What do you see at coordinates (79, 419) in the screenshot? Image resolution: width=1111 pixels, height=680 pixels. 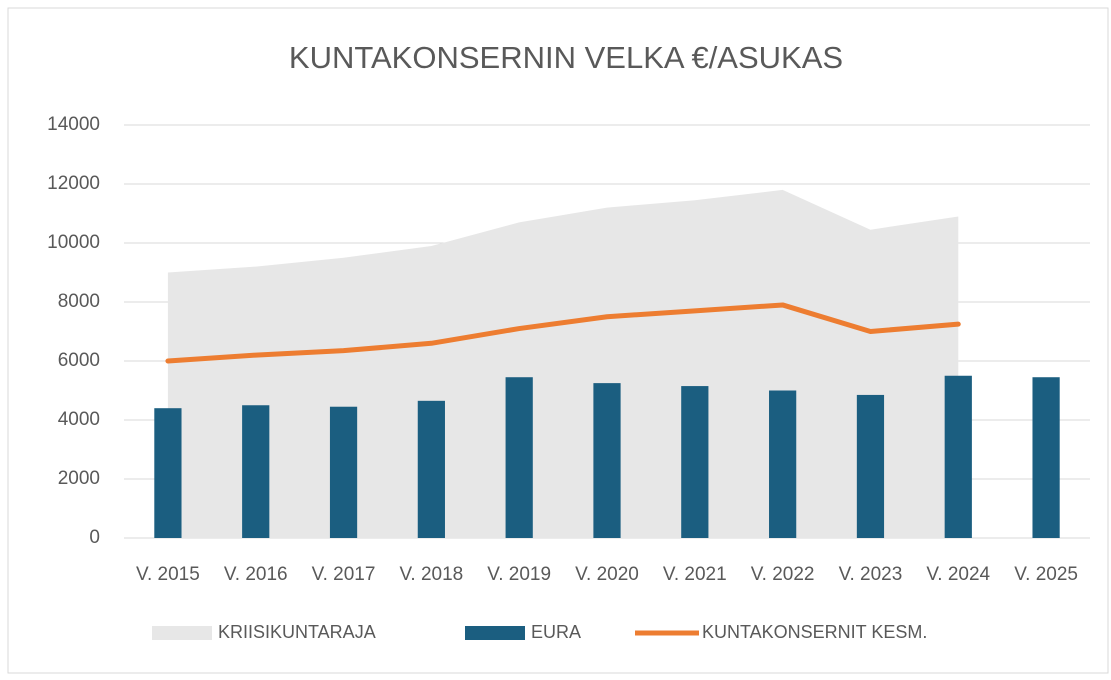 I see `y-tick-label: 4000` at bounding box center [79, 419].